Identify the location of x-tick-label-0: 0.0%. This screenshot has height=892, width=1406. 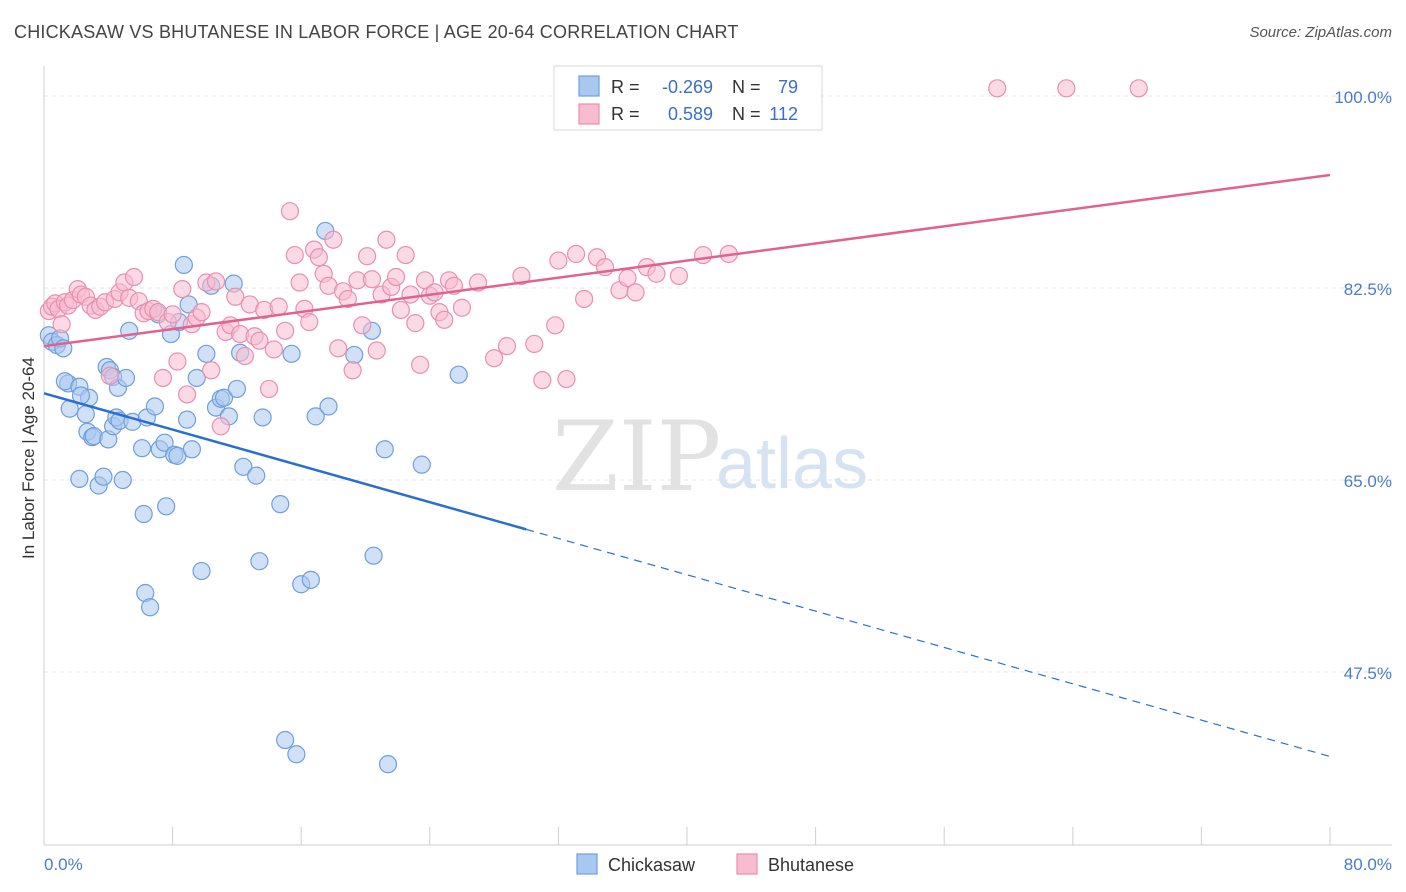
(63, 864).